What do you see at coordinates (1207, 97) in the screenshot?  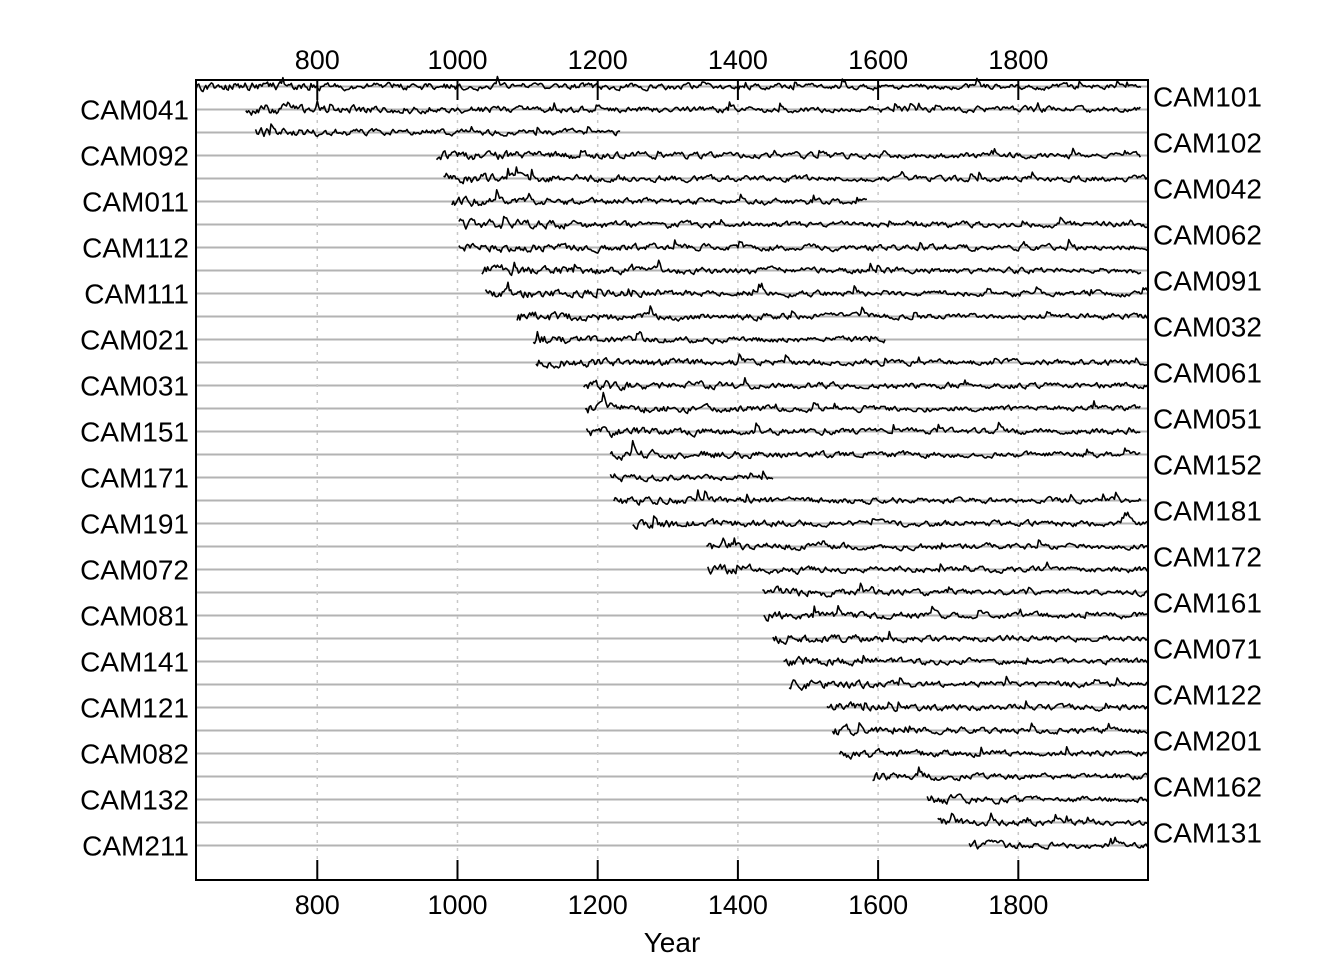 I see `series-label-cam101: CAM101` at bounding box center [1207, 97].